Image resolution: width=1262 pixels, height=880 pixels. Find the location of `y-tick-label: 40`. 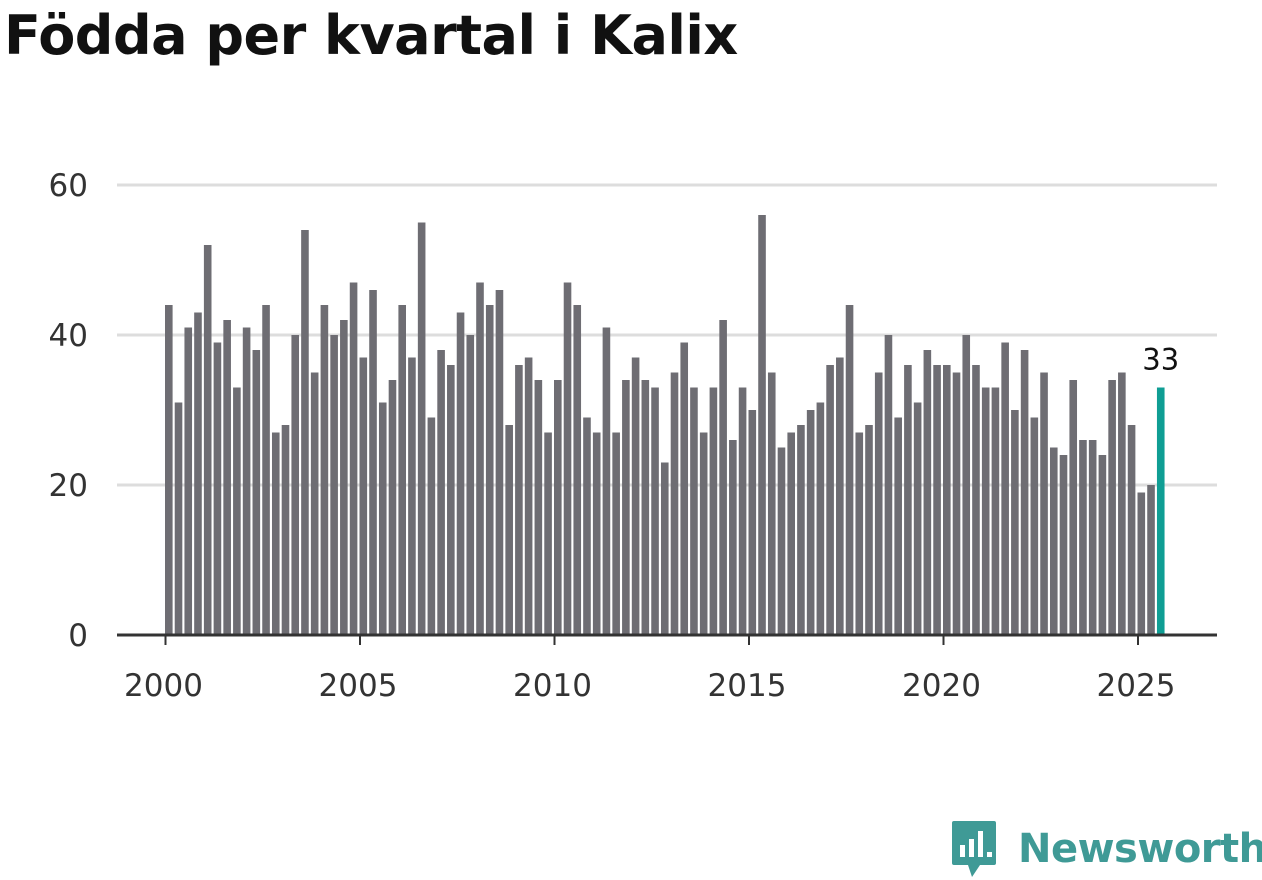

y-tick-label: 40 is located at coordinates (68, 336).